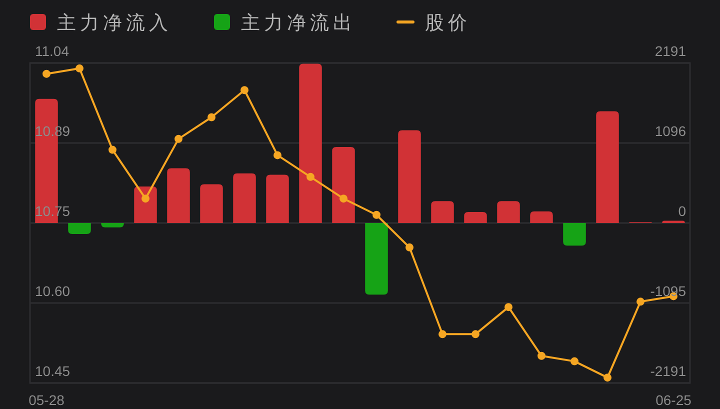 This screenshot has height=409, width=720. Describe the element at coordinates (682, 211) in the screenshot. I see `y2-tick-label: 0` at that location.